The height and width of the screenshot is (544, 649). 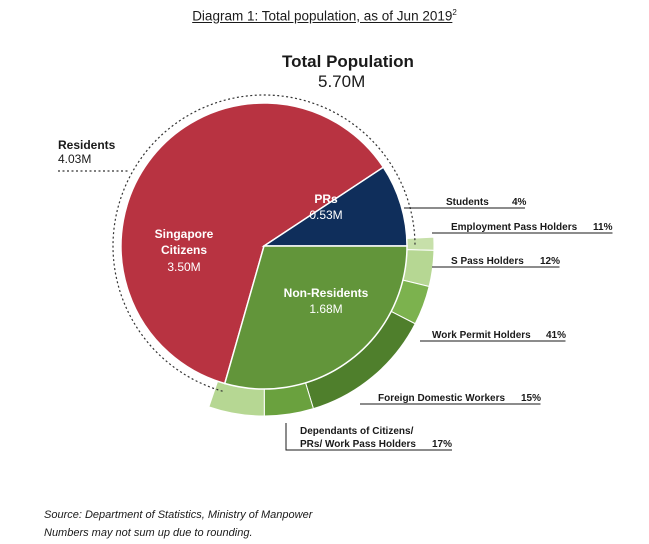 I want to click on slice-label-prs: PRs, so click(x=326, y=199).